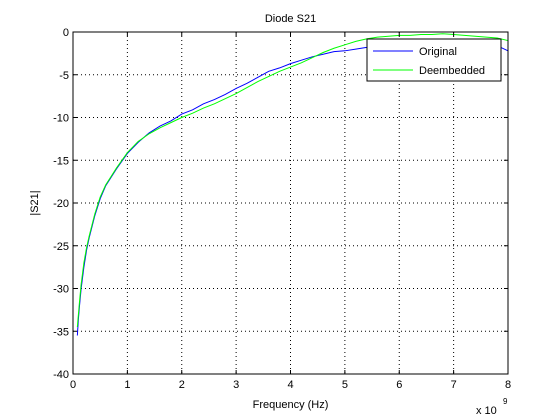 Image resolution: width=560 pixels, height=420 pixels. What do you see at coordinates (438, 52) in the screenshot?
I see `legend-label-original: Original` at bounding box center [438, 52].